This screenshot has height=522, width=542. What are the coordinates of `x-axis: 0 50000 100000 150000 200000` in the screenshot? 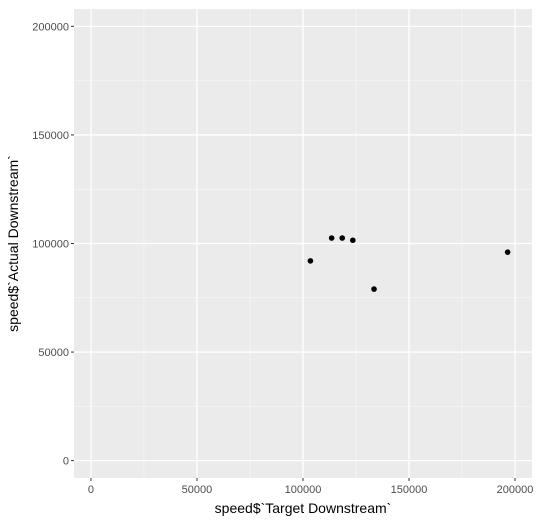 It's located at (310, 487).